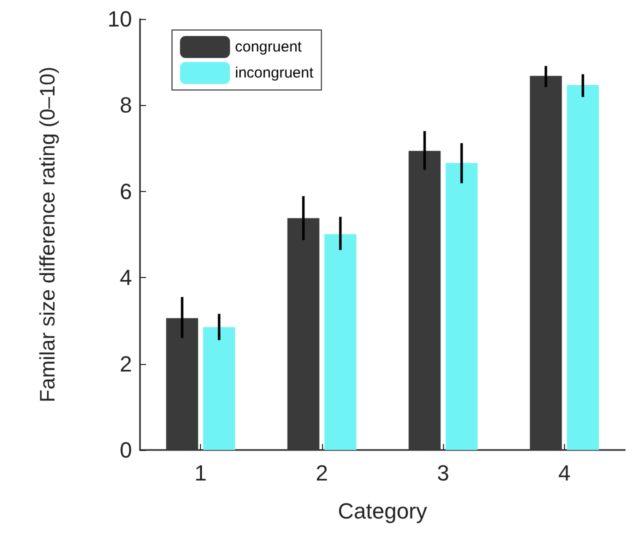  Describe the element at coordinates (443, 473) in the screenshot. I see `x-tick-label: 3` at that location.